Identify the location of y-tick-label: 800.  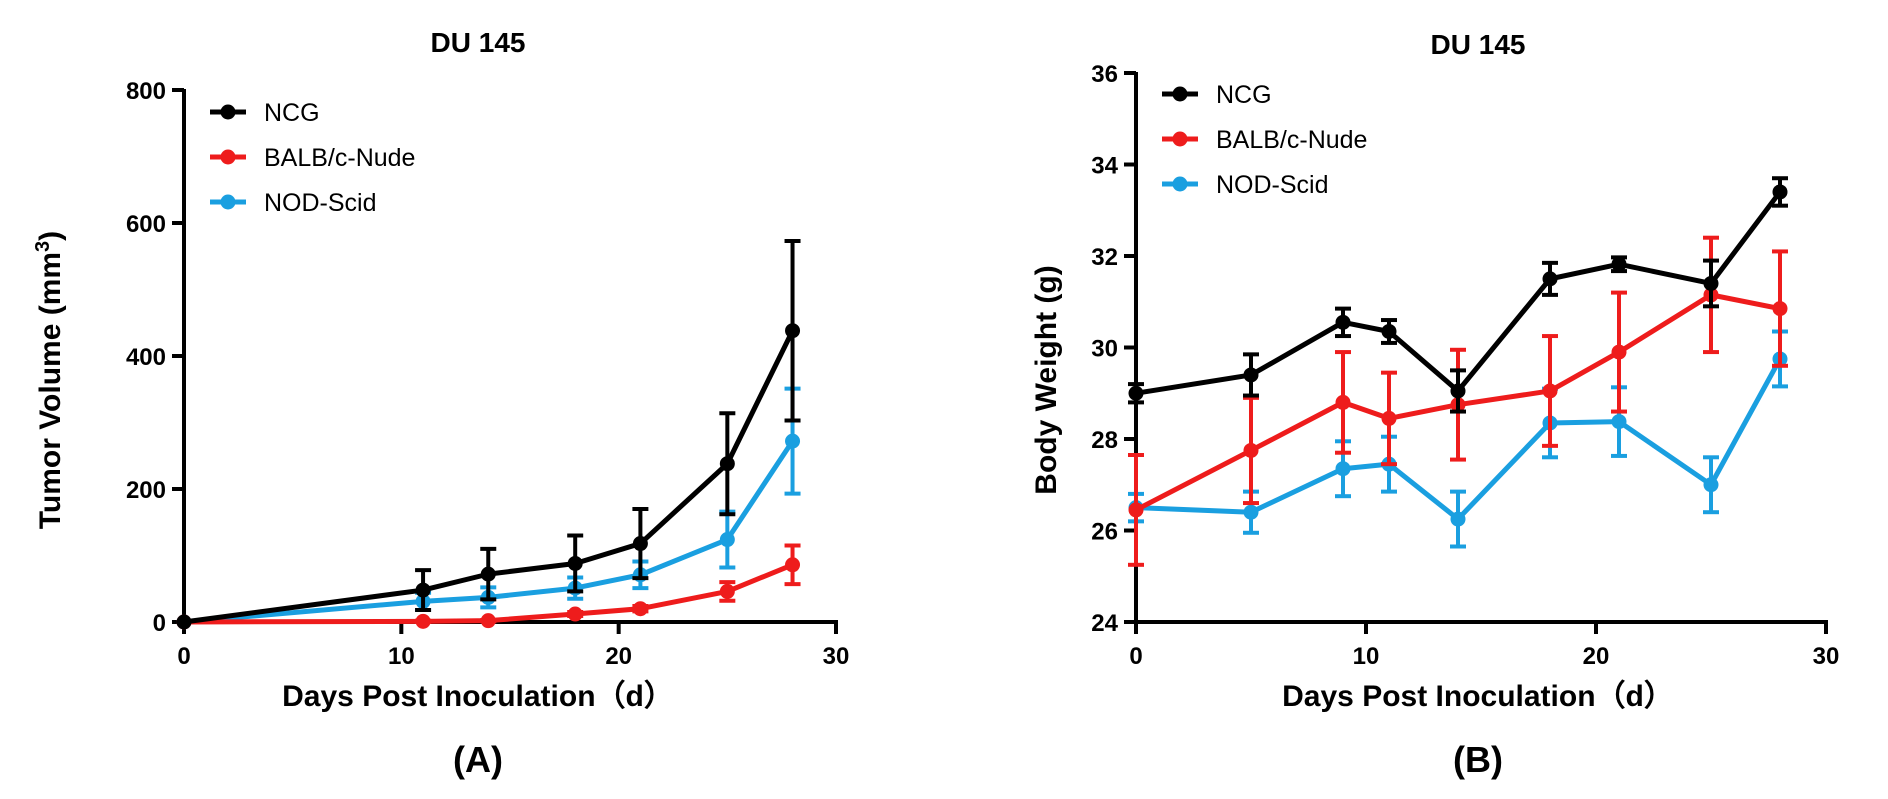
(146, 91).